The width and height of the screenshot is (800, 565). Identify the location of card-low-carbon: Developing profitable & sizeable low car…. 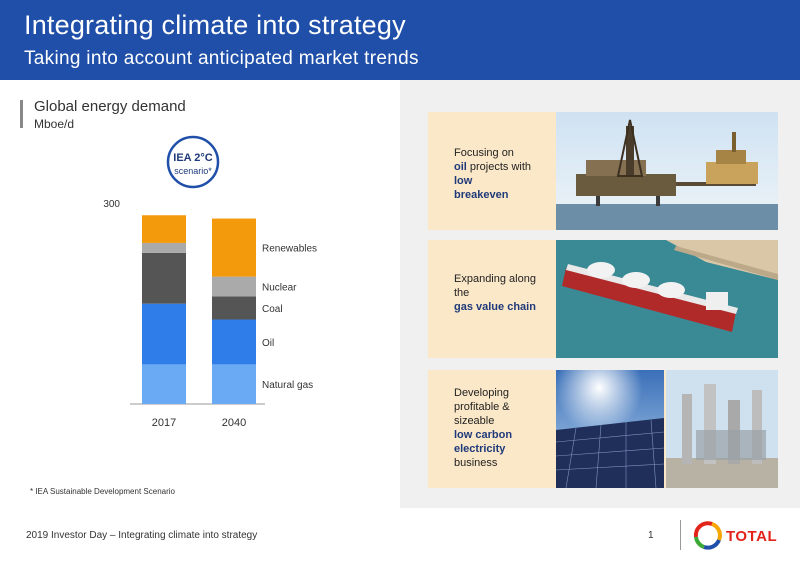
(603, 429).